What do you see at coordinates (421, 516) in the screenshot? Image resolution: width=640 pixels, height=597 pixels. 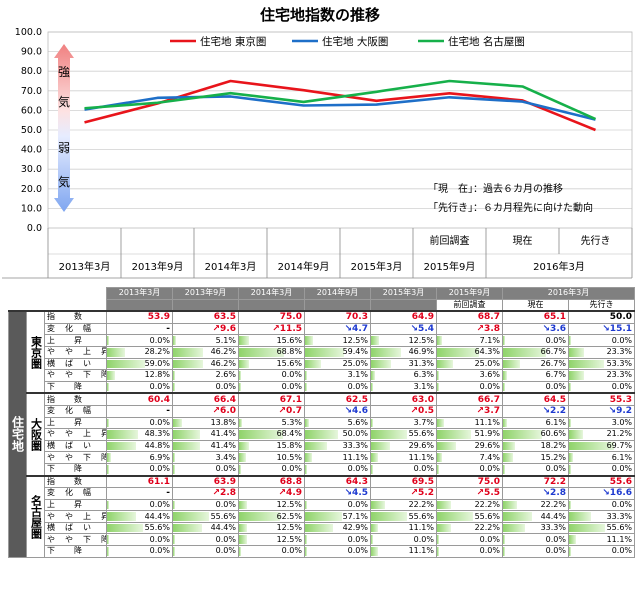 I see `percent-value: 55.6%` at bounding box center [421, 516].